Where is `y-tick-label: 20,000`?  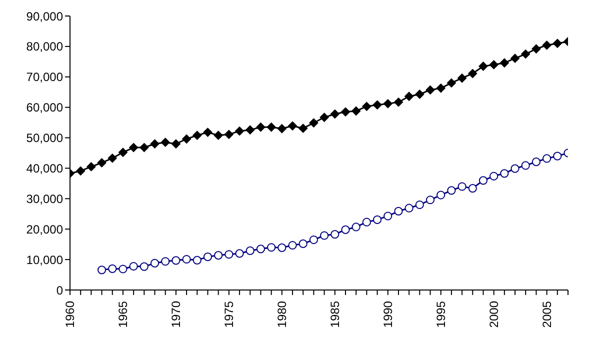
y-tick-label: 20,000 is located at coordinates (45, 229).